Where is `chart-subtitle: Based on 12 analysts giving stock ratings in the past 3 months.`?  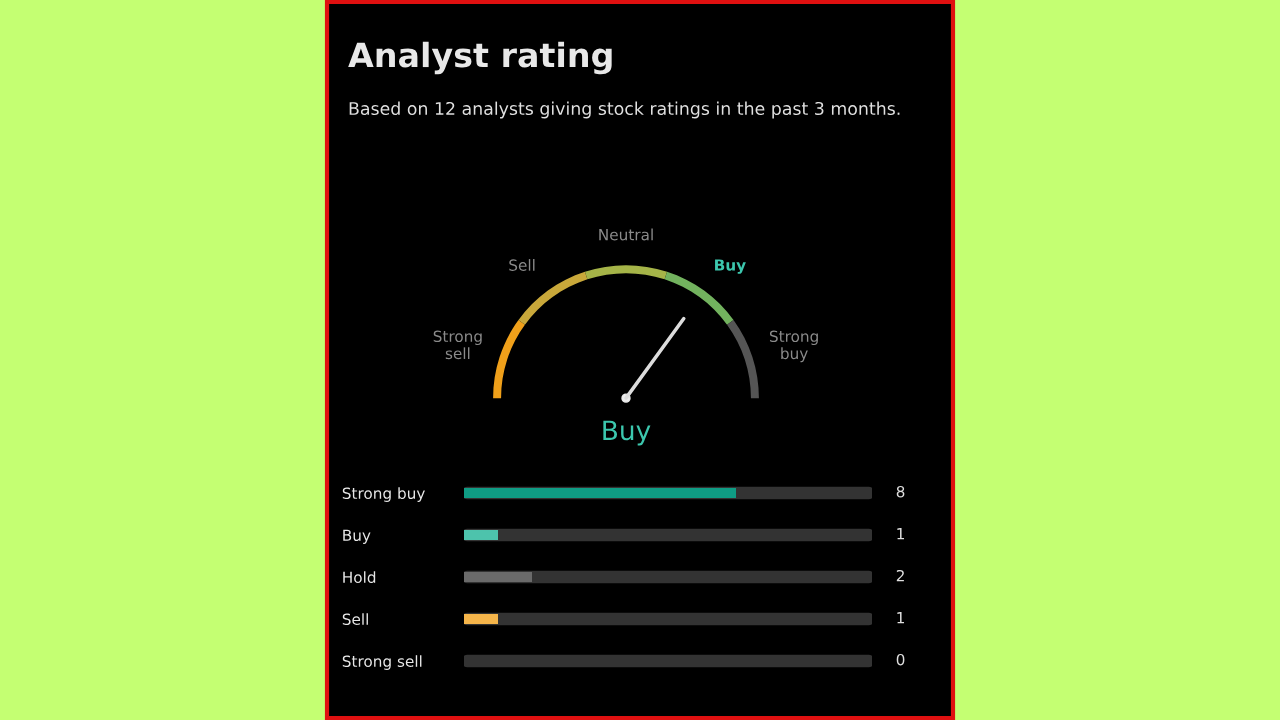
chart-subtitle: Based on 12 analysts giving stock ratings in the past 3 months. is located at coordinates (624, 110).